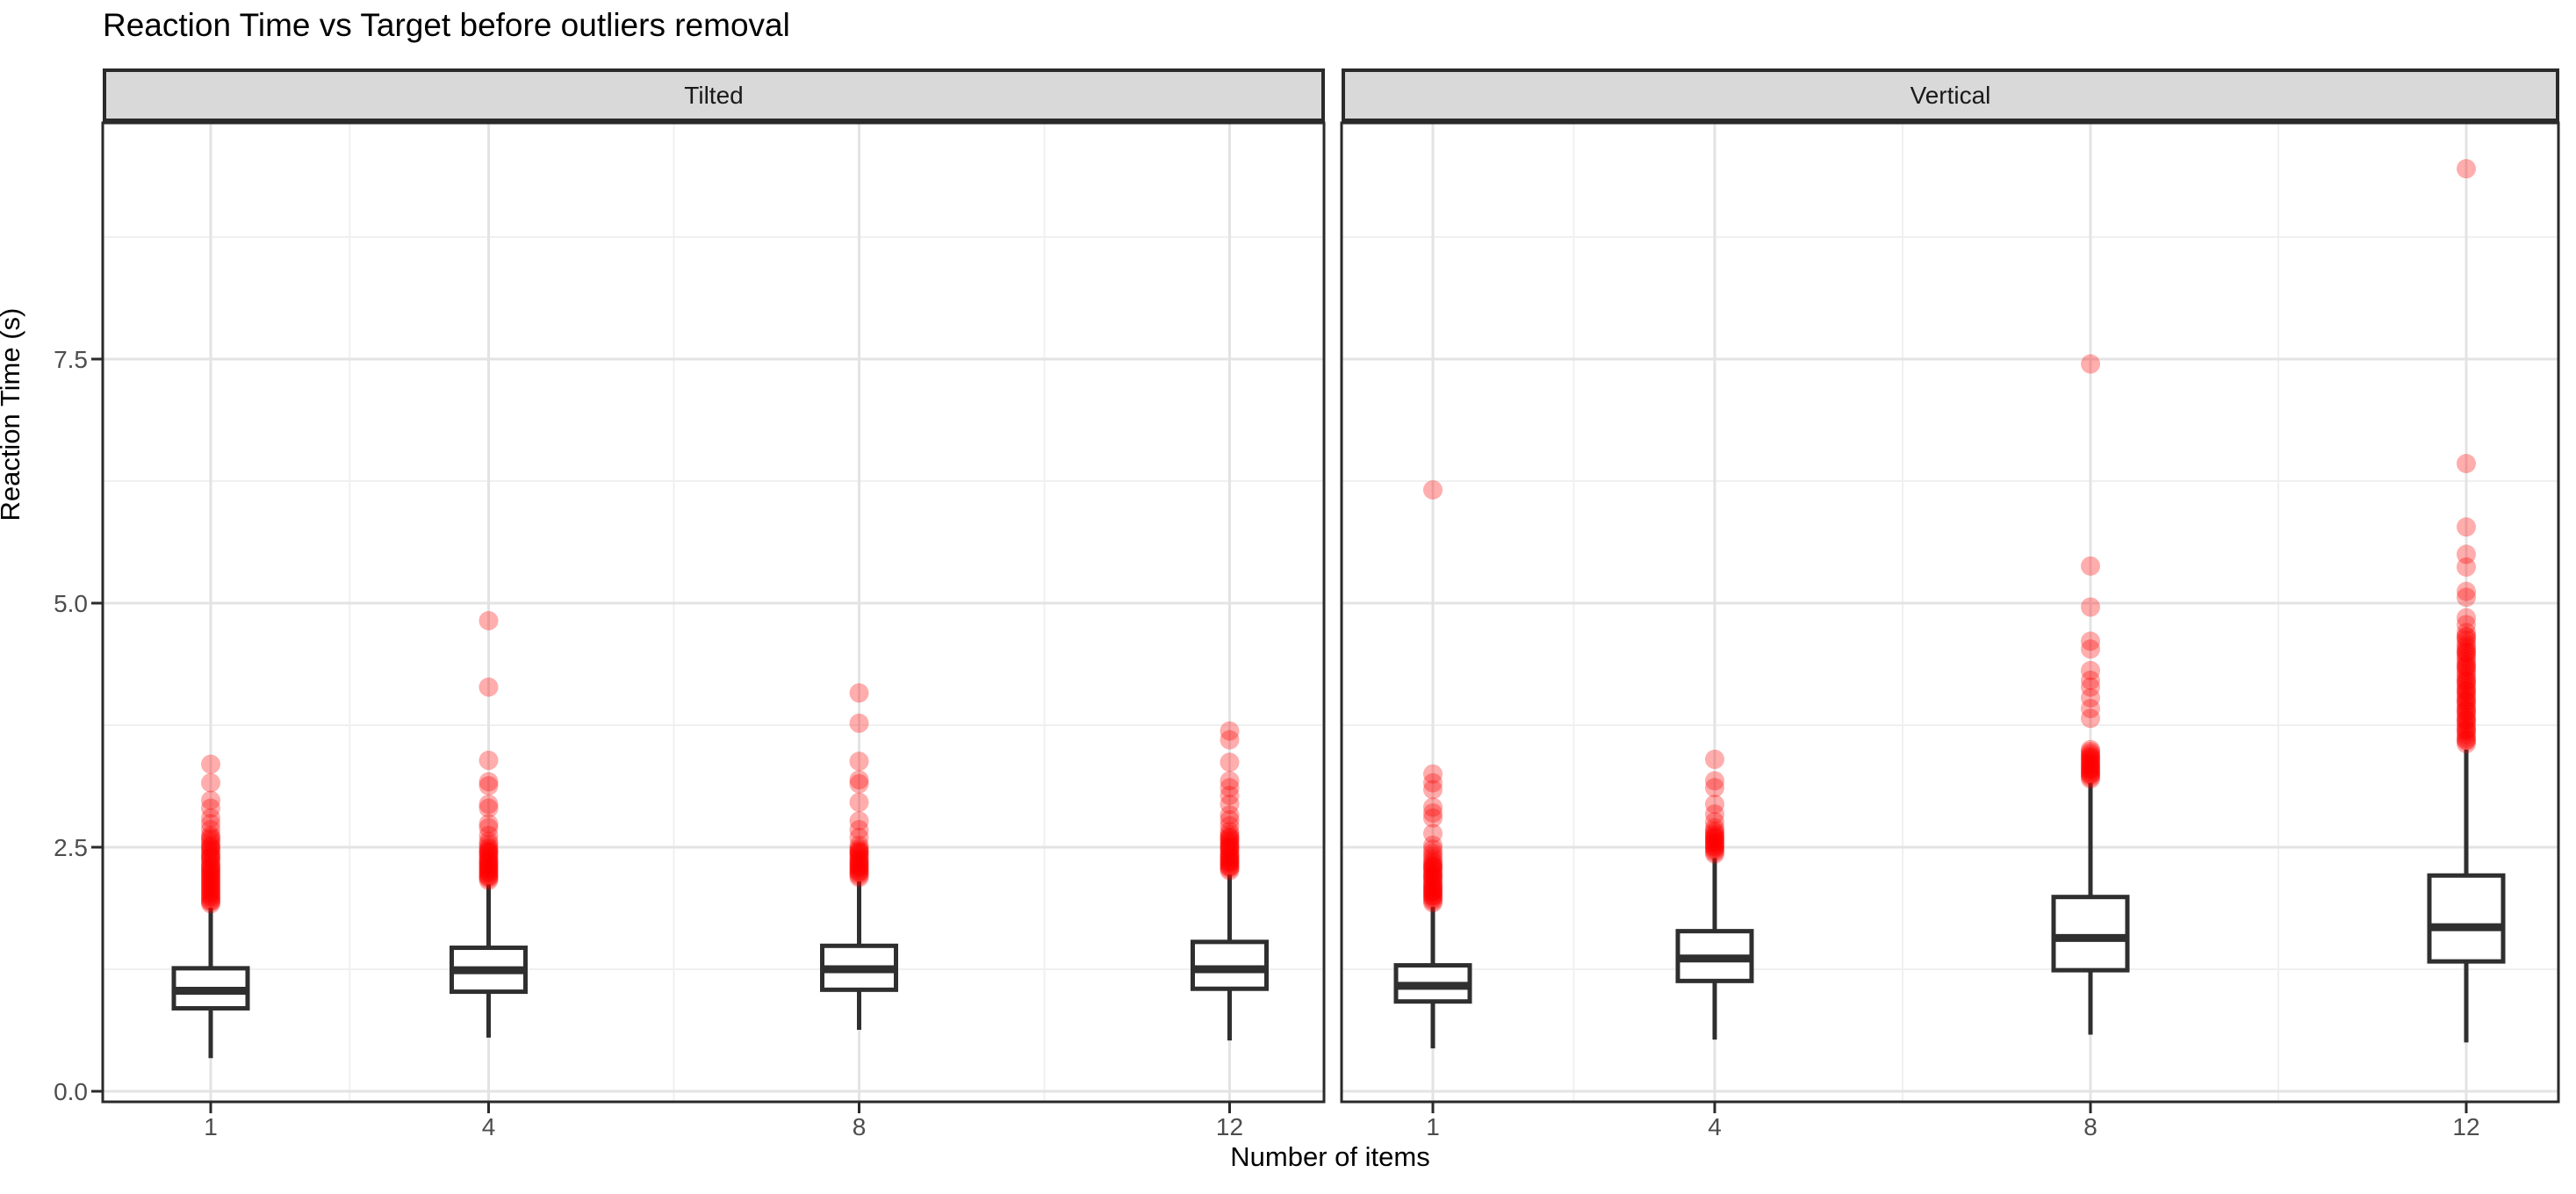 The width and height of the screenshot is (2576, 1194). I want to click on x-tick-label: 4, so click(1715, 1126).